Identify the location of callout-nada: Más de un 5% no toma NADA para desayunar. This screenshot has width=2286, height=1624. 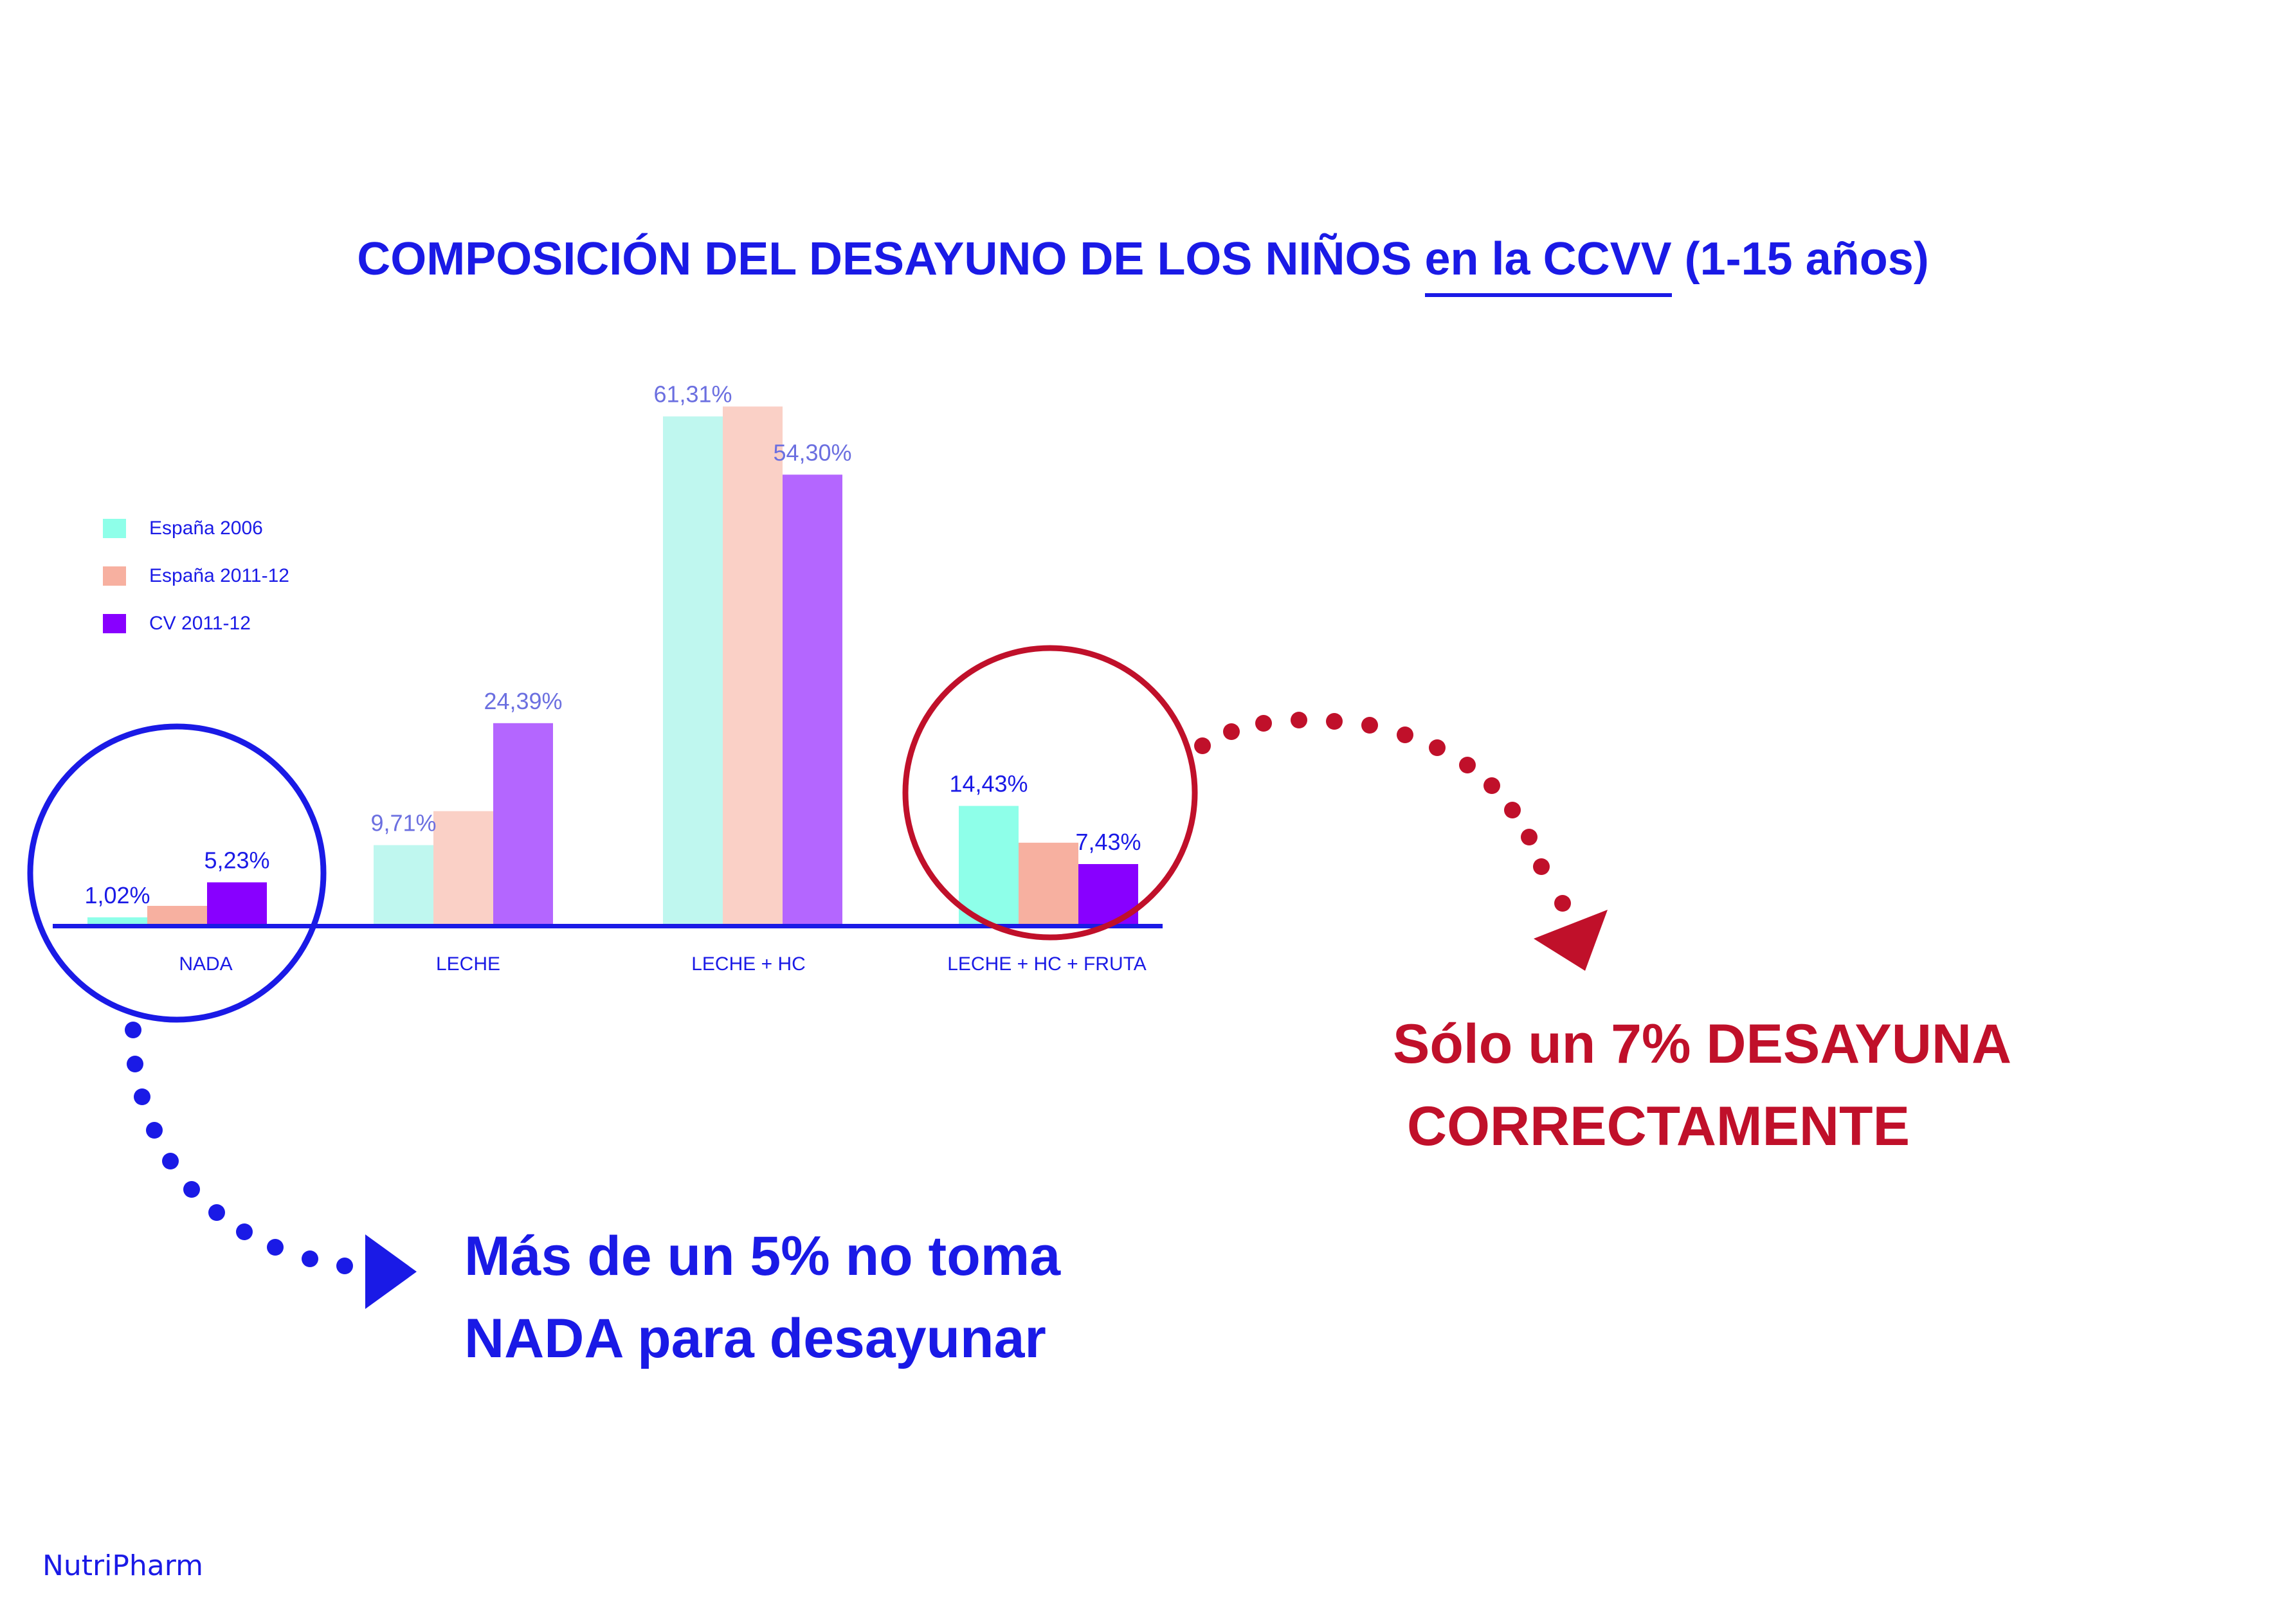
(762, 1297).